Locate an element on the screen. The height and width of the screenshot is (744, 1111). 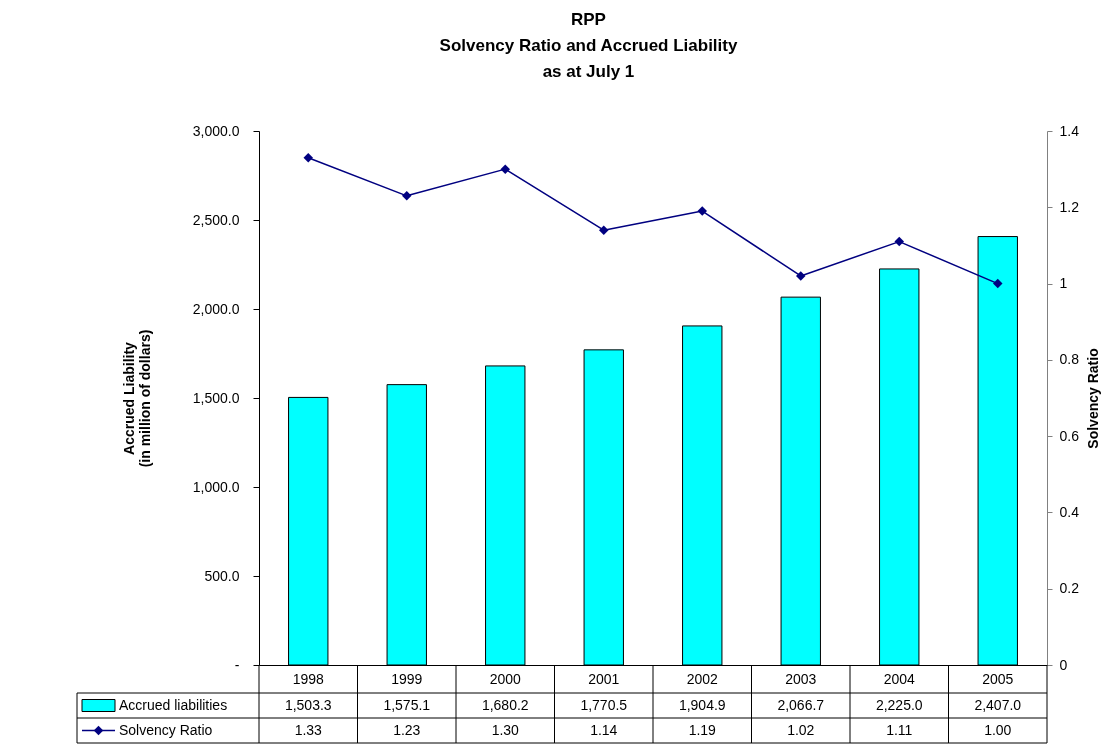
y2-tick-label: 0 is located at coordinates (1063, 664).